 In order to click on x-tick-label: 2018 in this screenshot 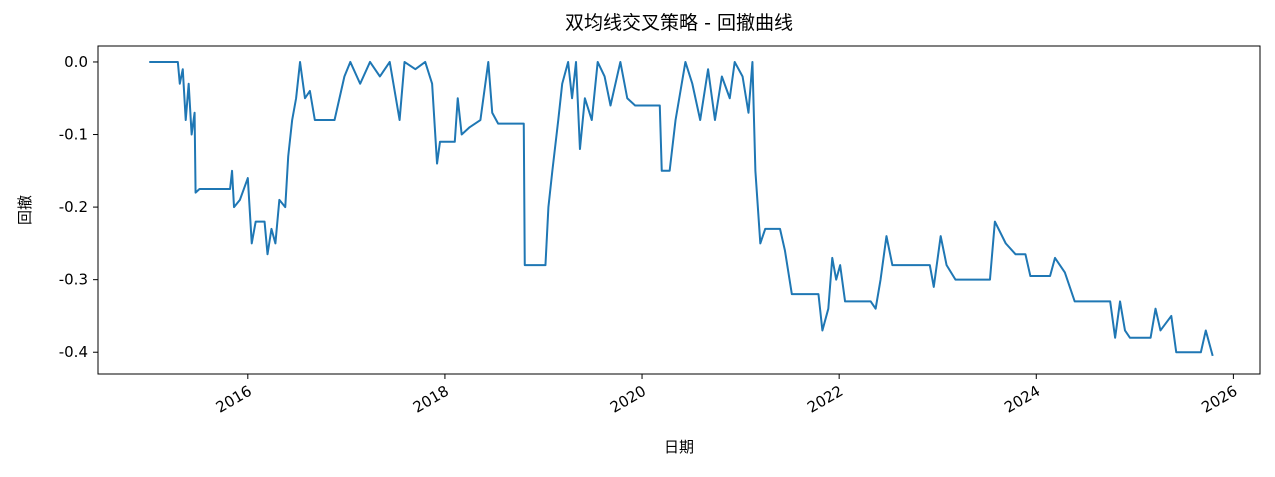, I will do `click(431, 399)`.